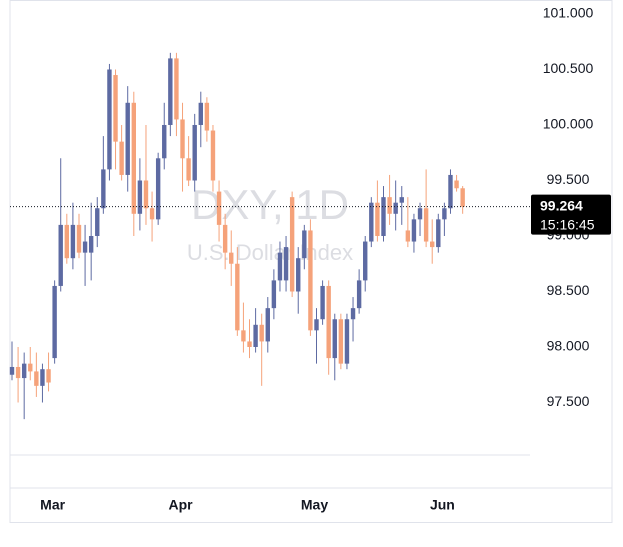  Describe the element at coordinates (568, 124) in the screenshot. I see `y-tick-label: 100.000` at that location.